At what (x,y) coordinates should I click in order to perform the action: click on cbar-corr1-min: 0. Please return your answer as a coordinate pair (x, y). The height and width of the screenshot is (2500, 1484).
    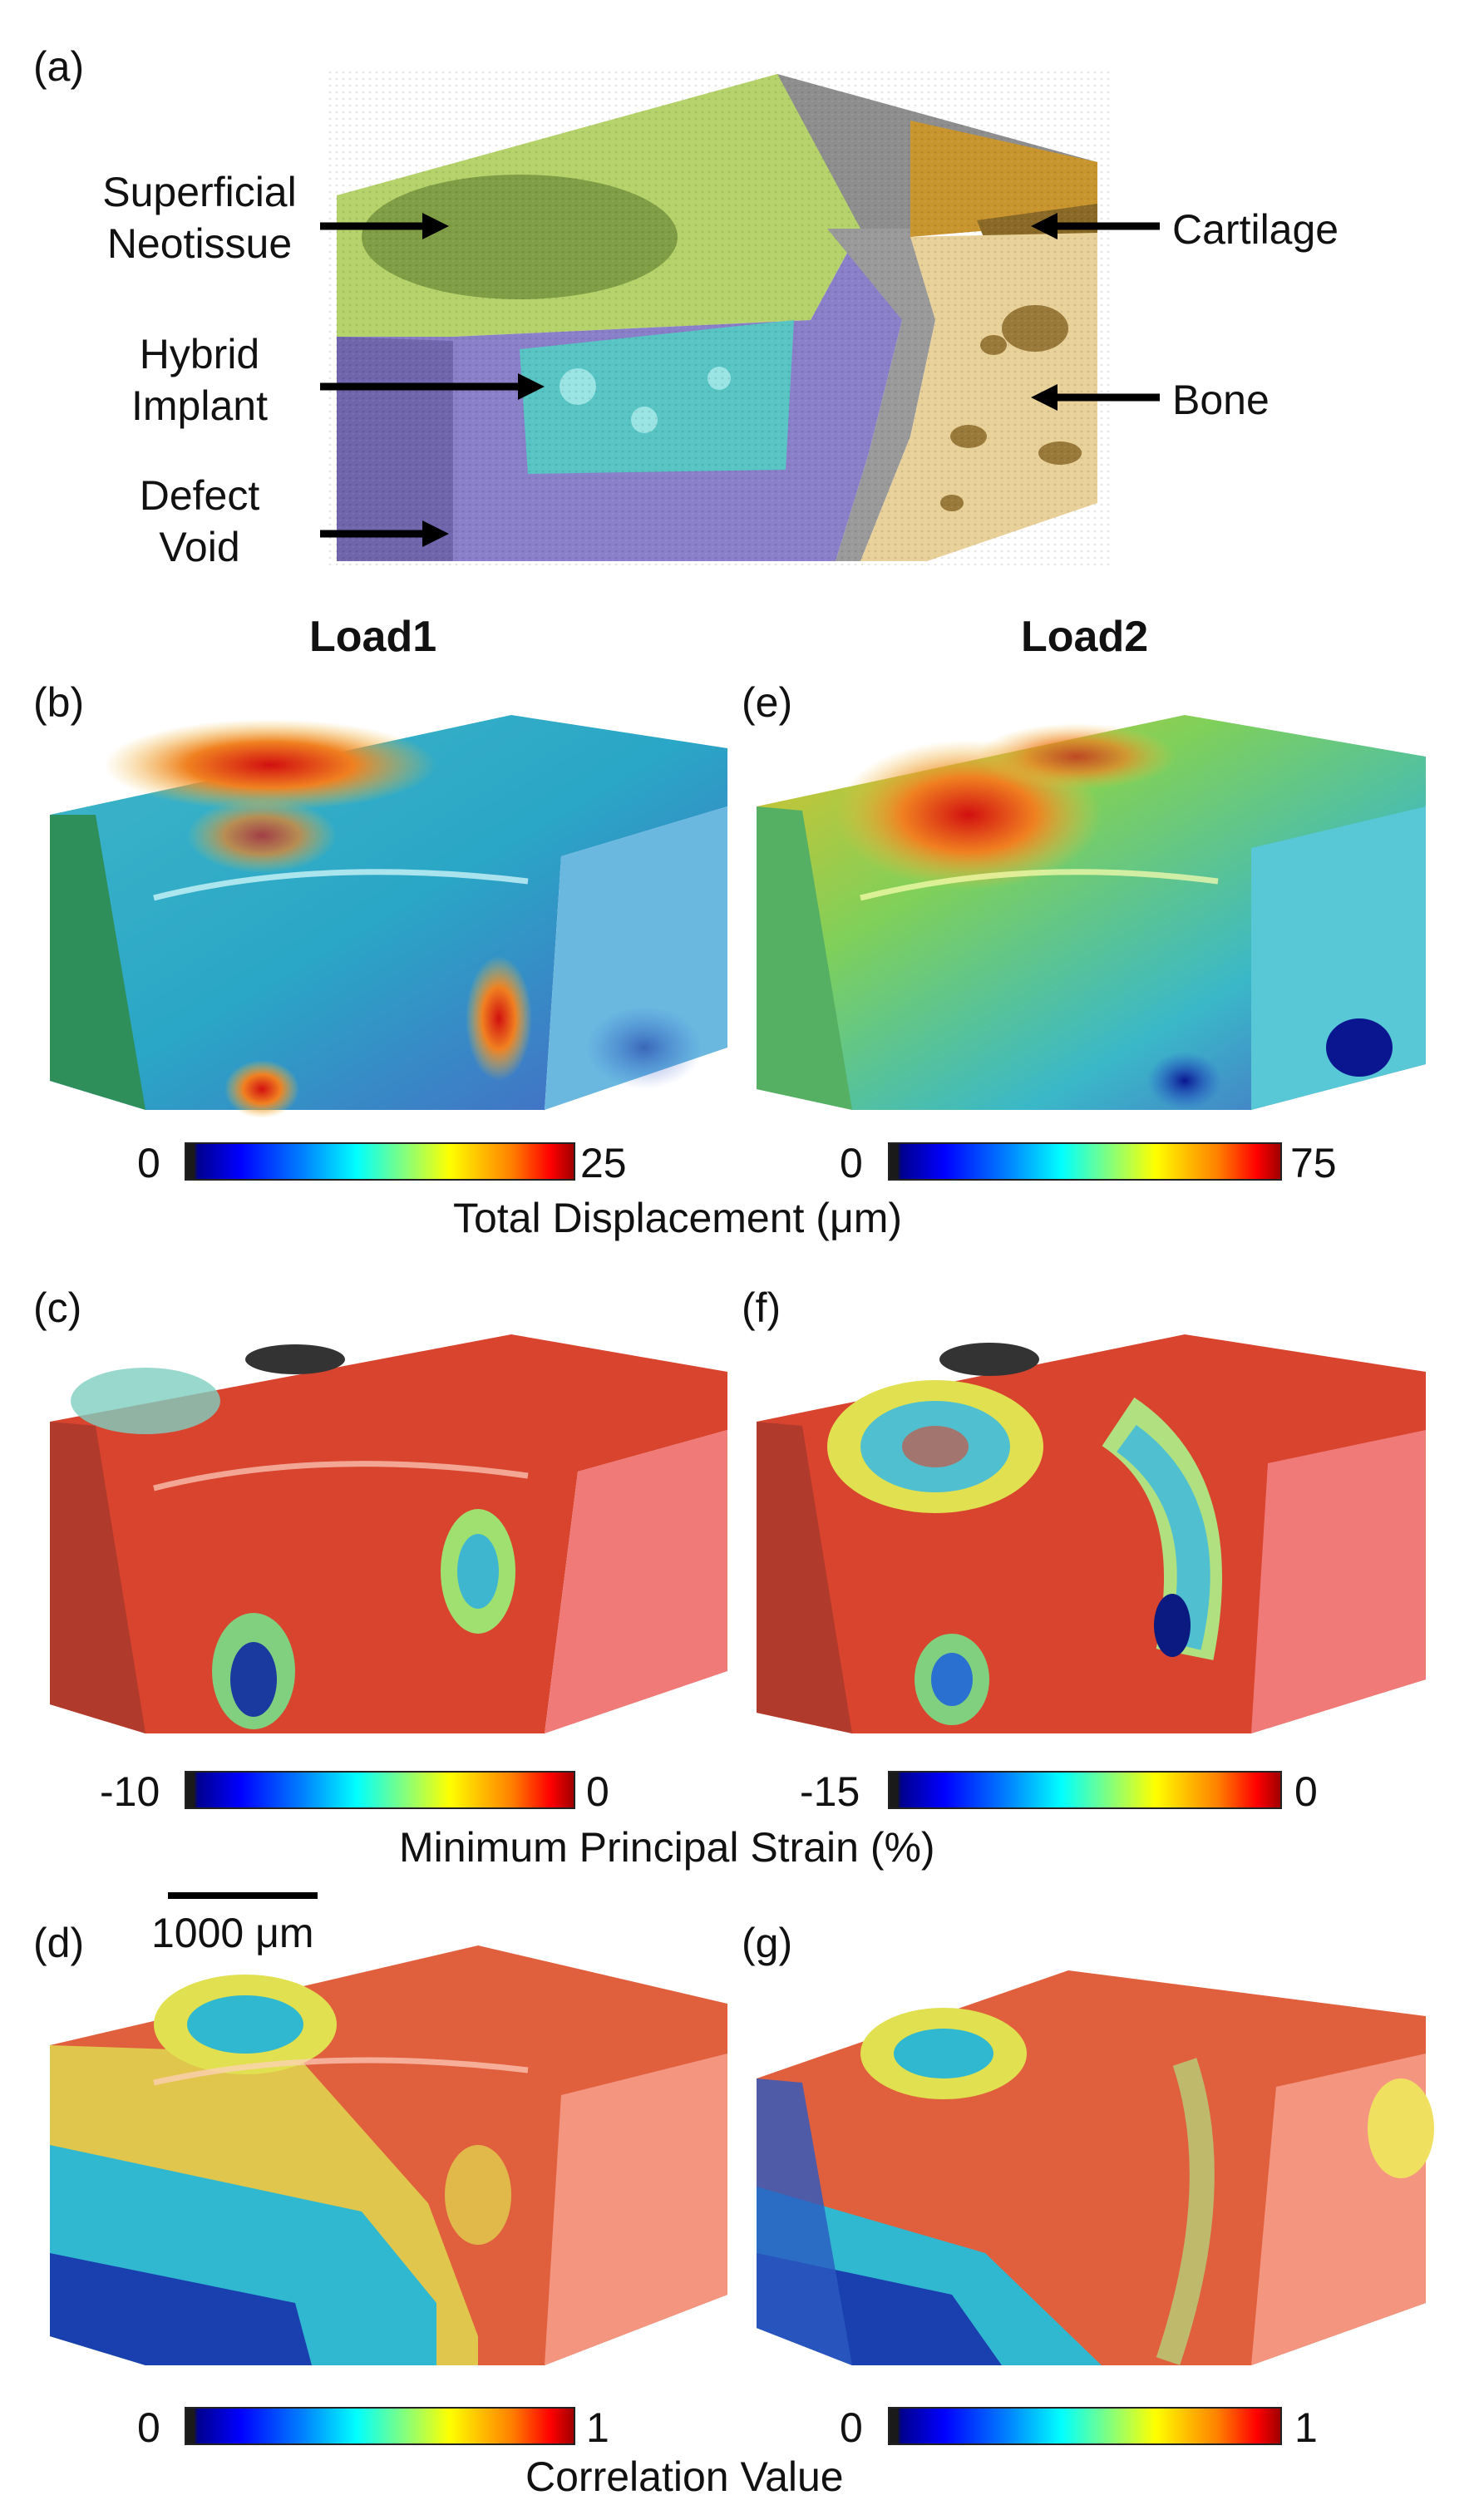
    Looking at the image, I should click on (148, 2427).